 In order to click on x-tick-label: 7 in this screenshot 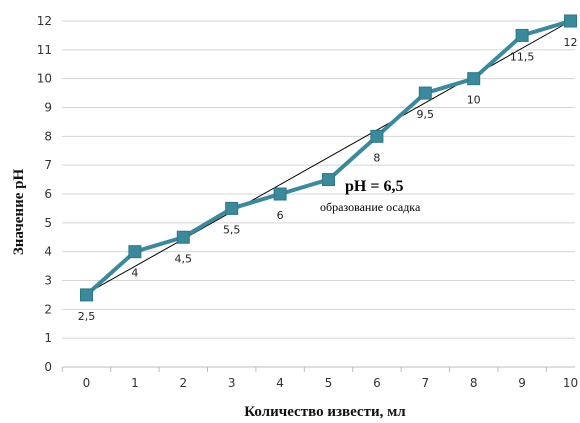, I will do `click(425, 383)`.